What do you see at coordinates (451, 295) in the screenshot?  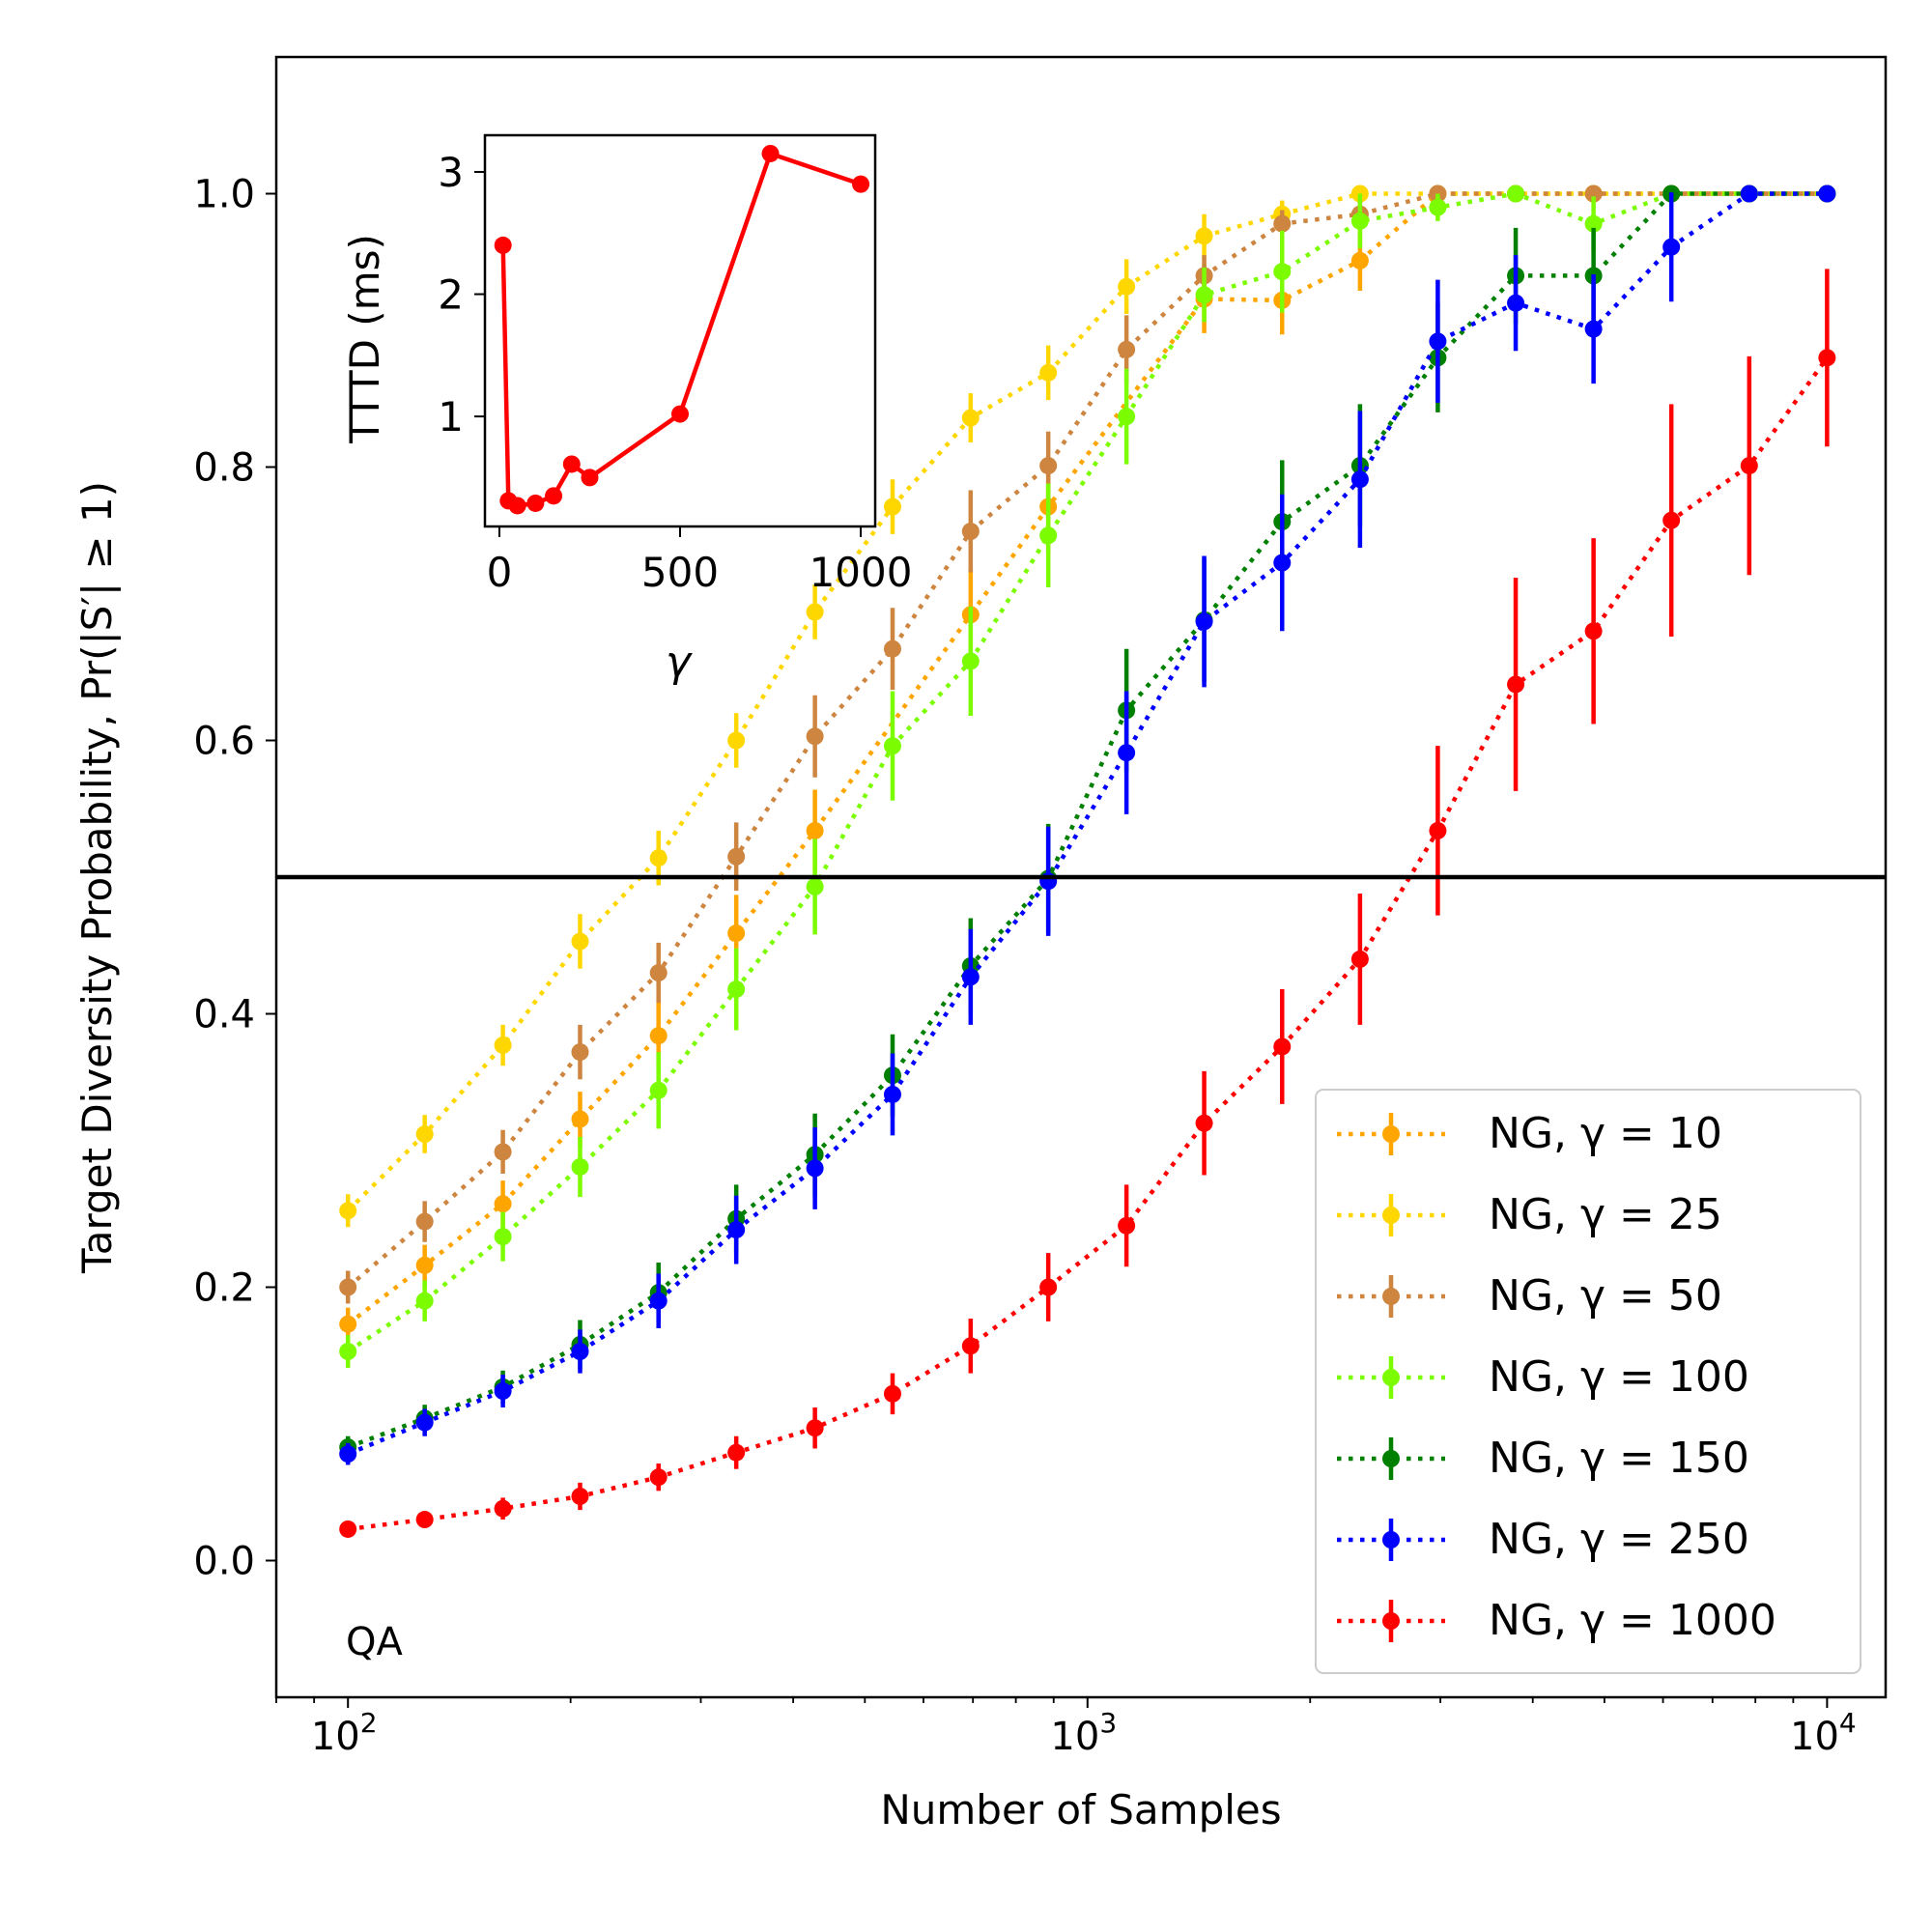 I see `inset-y-tick-label: 2` at bounding box center [451, 295].